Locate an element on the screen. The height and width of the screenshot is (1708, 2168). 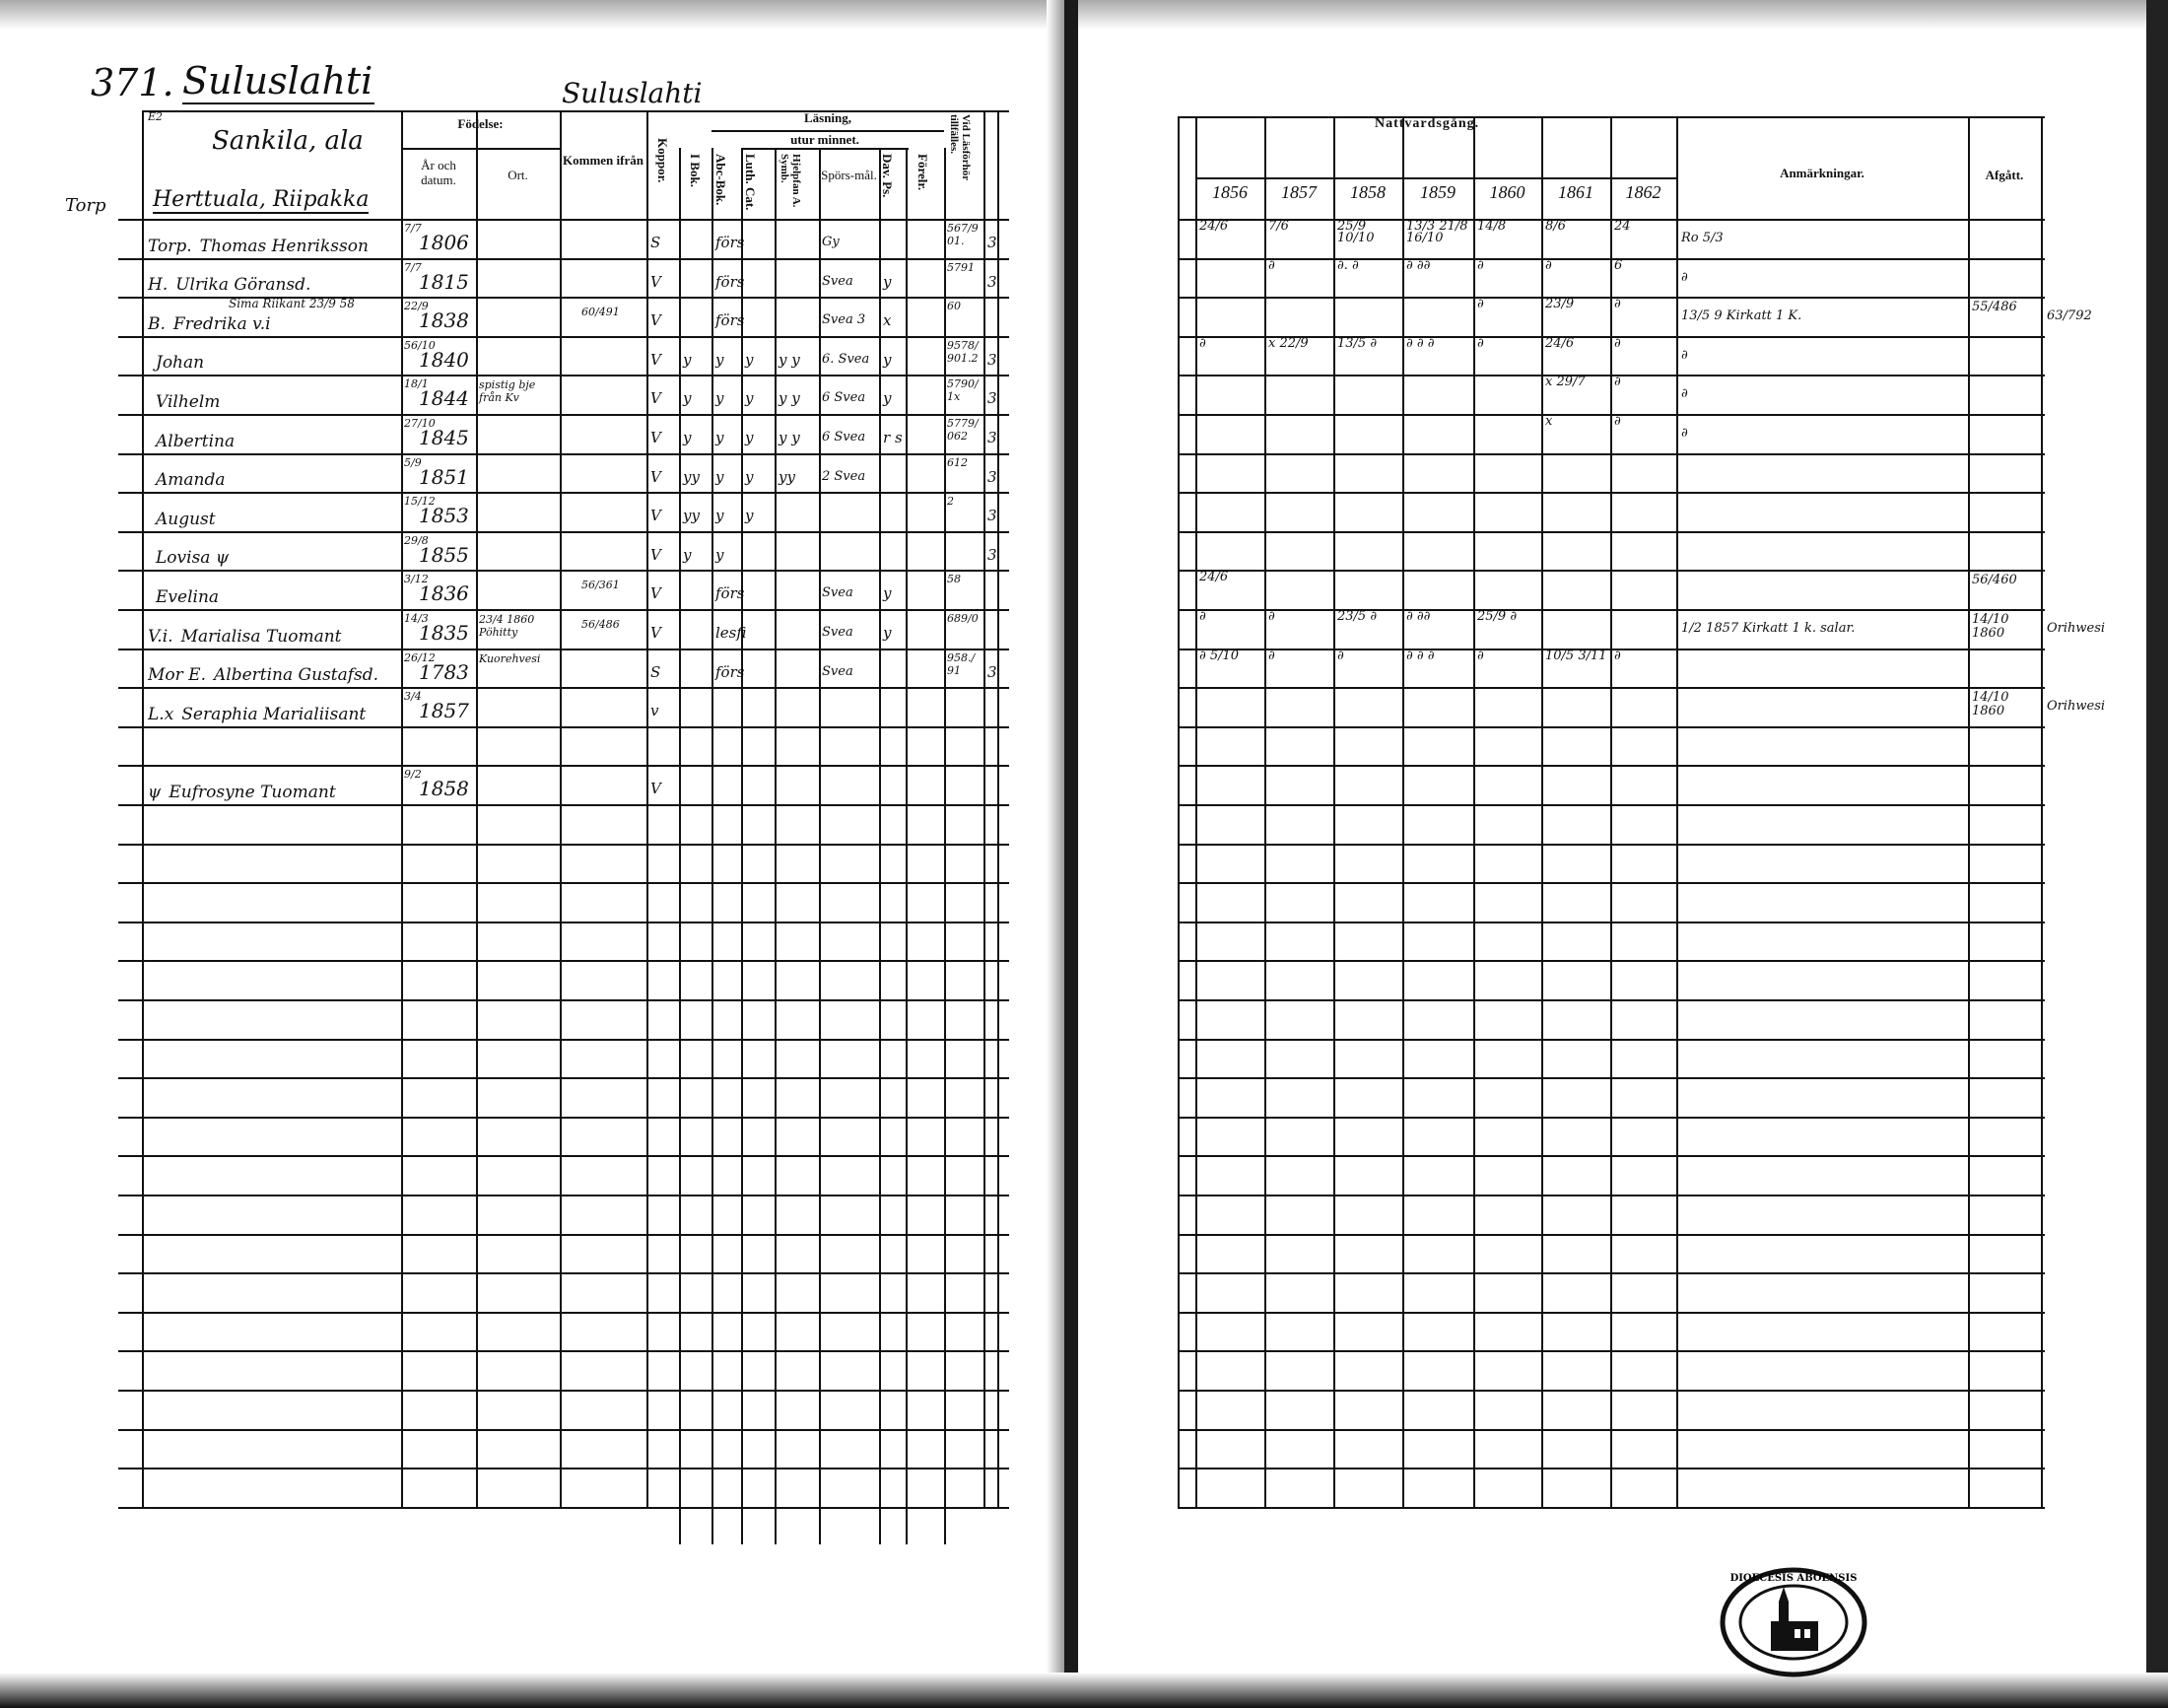
book-spine is located at coordinates (1071, 854).